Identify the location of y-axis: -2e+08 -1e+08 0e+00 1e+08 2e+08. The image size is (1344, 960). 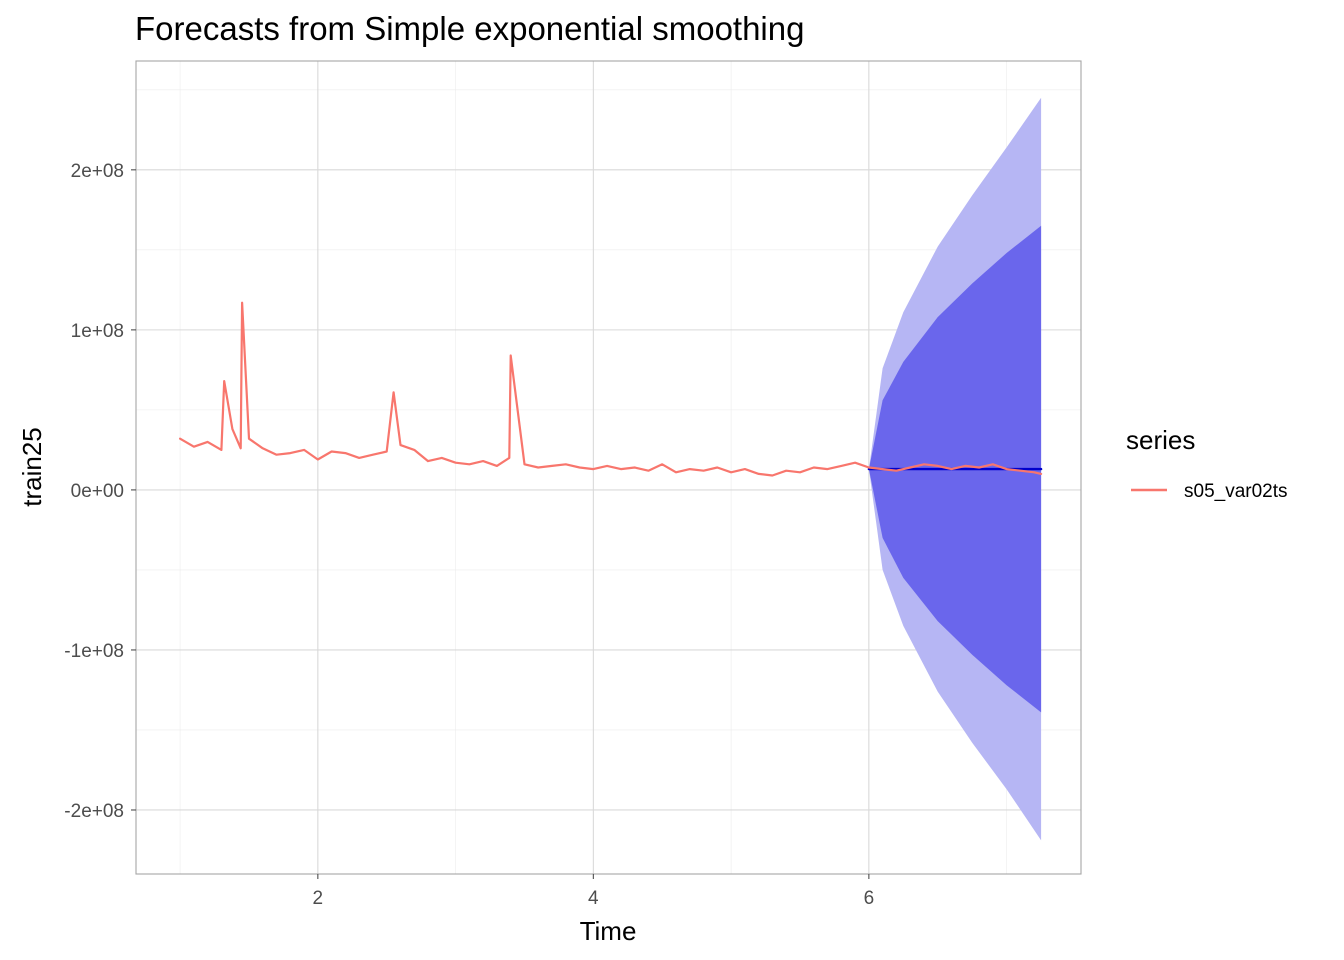
(100, 491).